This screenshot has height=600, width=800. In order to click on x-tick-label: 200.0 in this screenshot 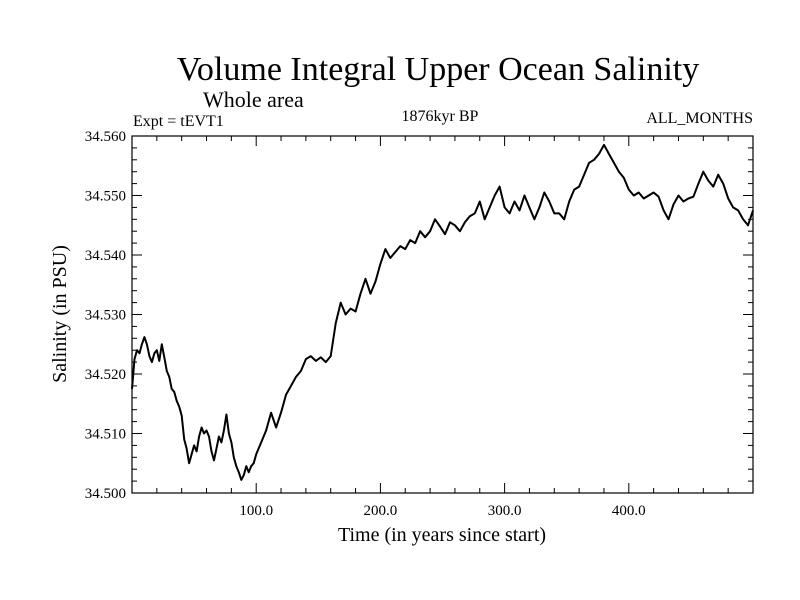, I will do `click(381, 511)`.